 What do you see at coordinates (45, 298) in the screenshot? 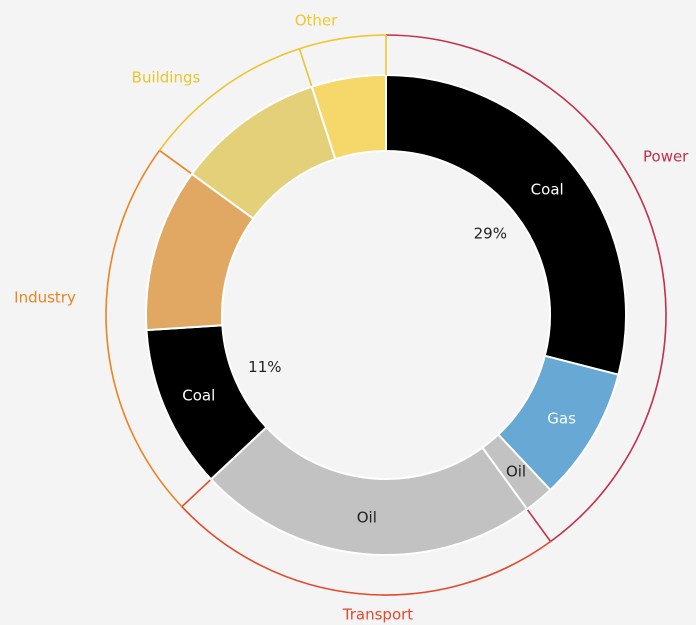
I see `sector-label: Industry` at bounding box center [45, 298].